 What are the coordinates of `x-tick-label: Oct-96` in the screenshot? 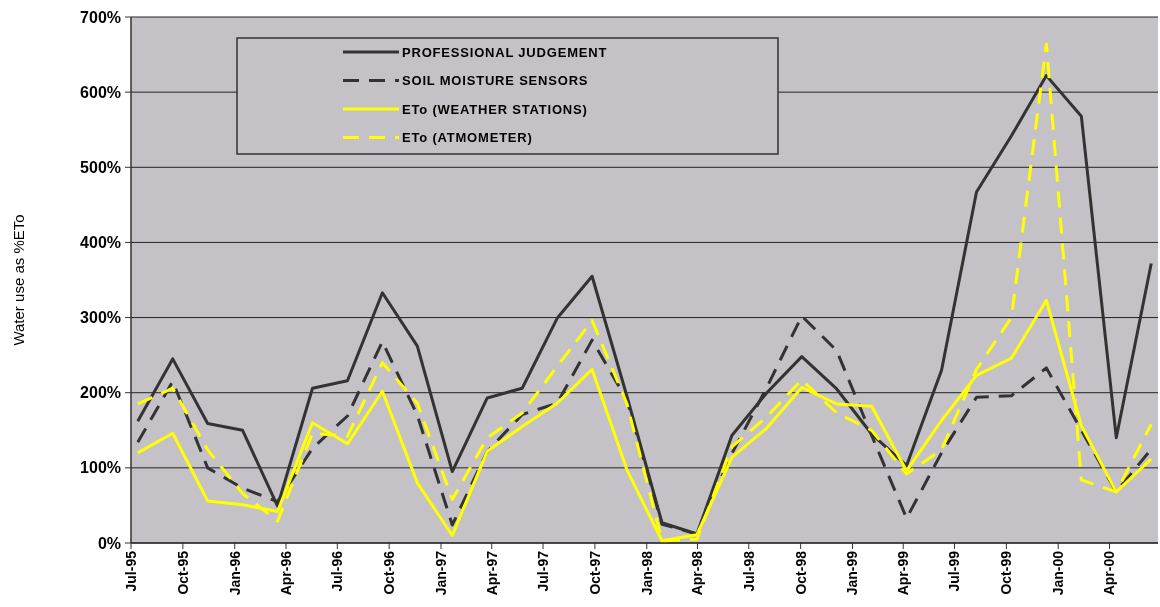 It's located at (389, 572).